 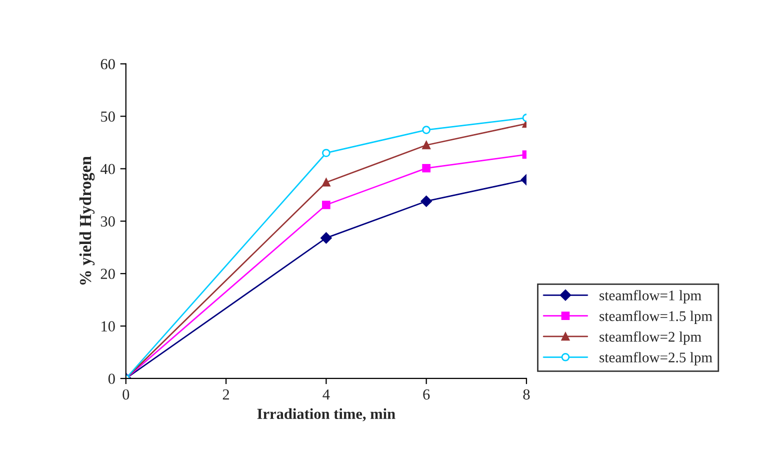 I want to click on legend-label: steamflow=1 lpm, so click(x=651, y=297).